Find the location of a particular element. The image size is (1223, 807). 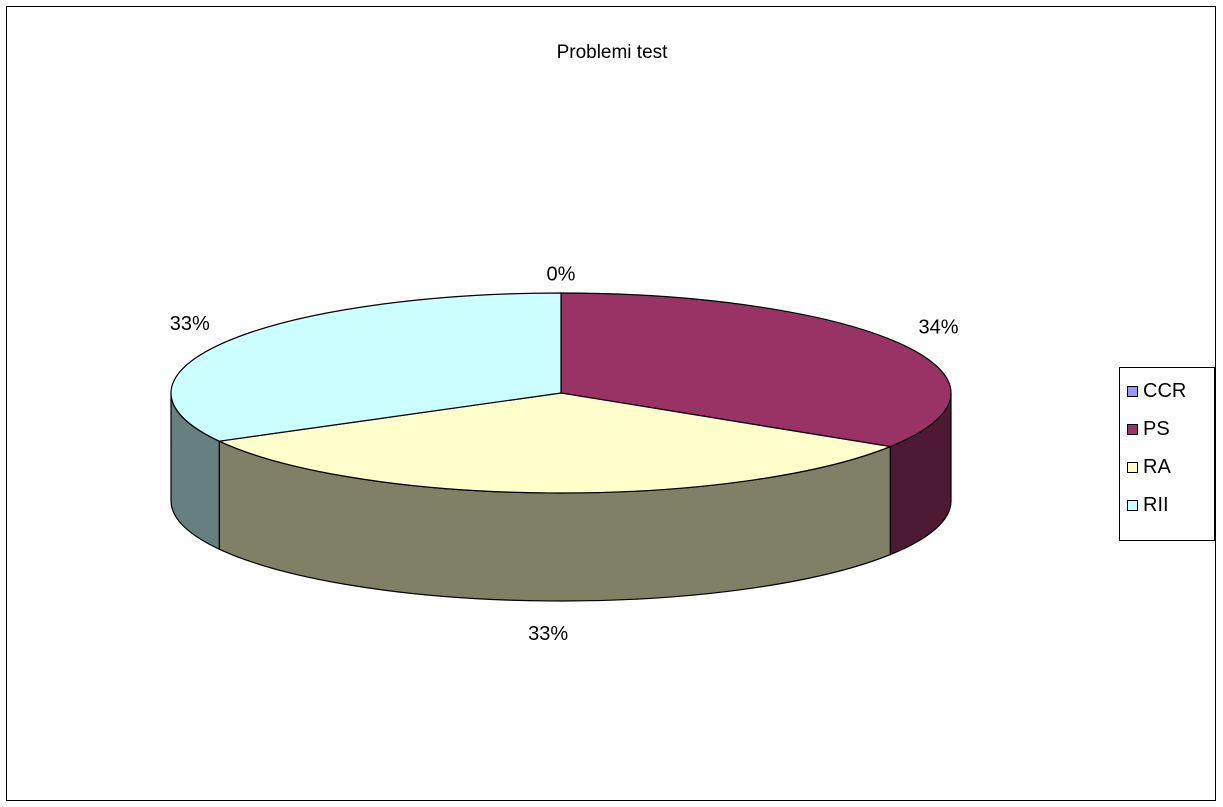

legend-label-ps: PS is located at coordinates (1156, 428).